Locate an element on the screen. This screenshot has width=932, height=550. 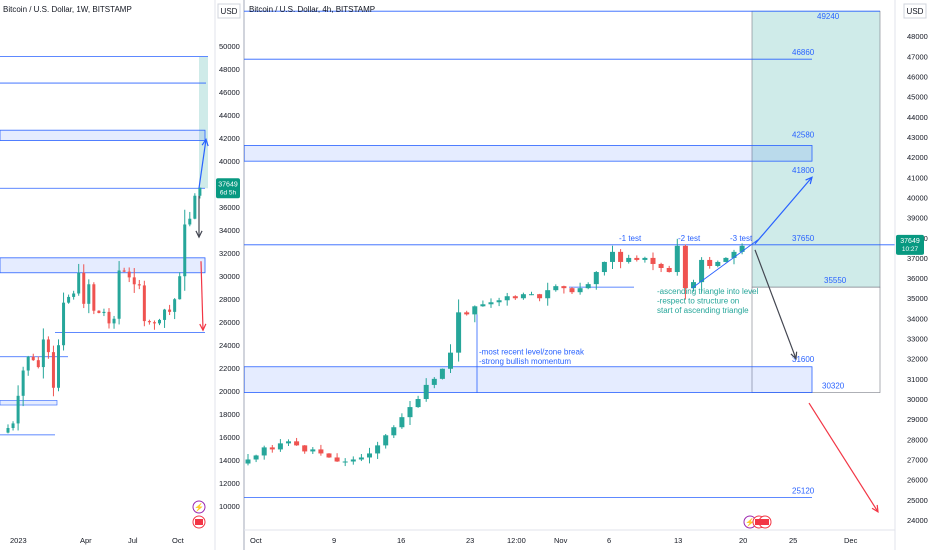
weekly-badge-countdown: 6d 5h is located at coordinates (228, 192).